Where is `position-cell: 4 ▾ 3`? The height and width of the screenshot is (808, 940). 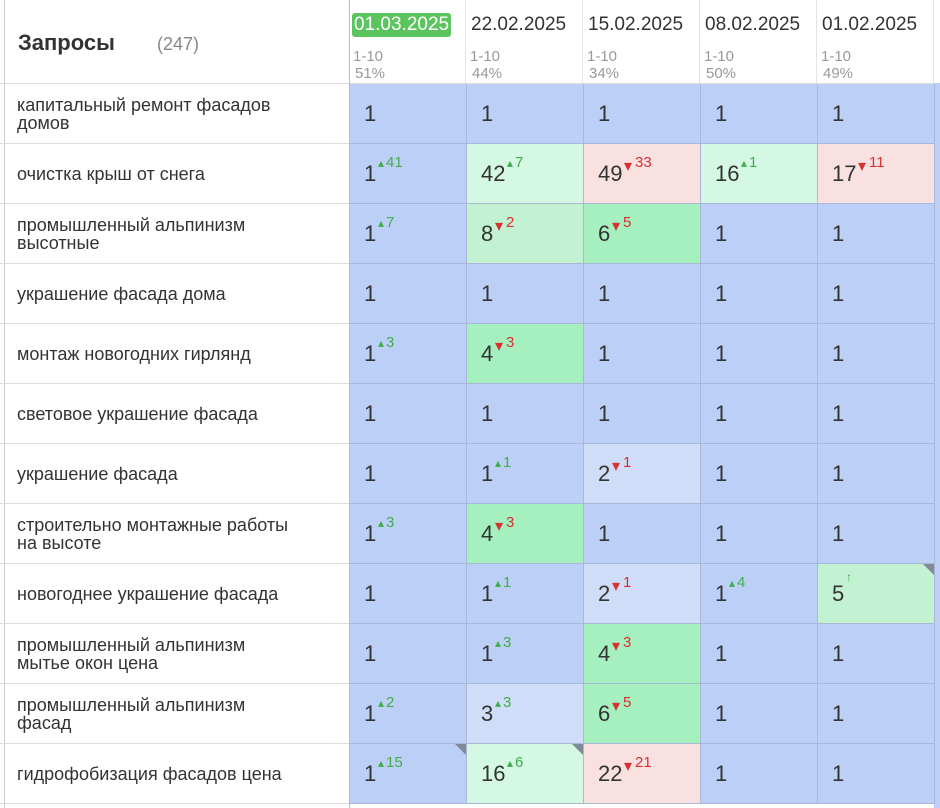
position-cell: 4 ▾ 3 is located at coordinates (525, 534).